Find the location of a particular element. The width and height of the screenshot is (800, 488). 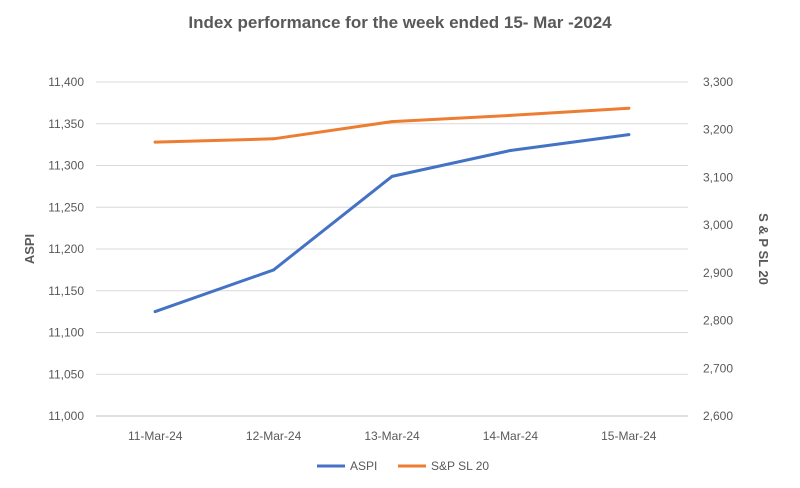

x-axis-tick-label: 13-Mar-24 is located at coordinates (392, 436).